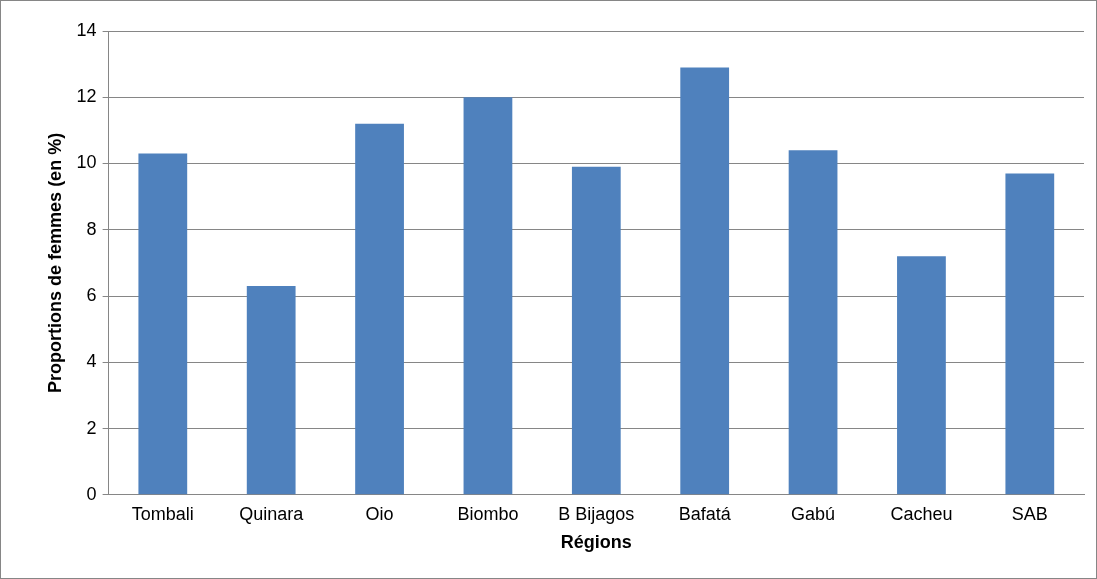  I want to click on x-tick-label: Biombo, so click(488, 513).